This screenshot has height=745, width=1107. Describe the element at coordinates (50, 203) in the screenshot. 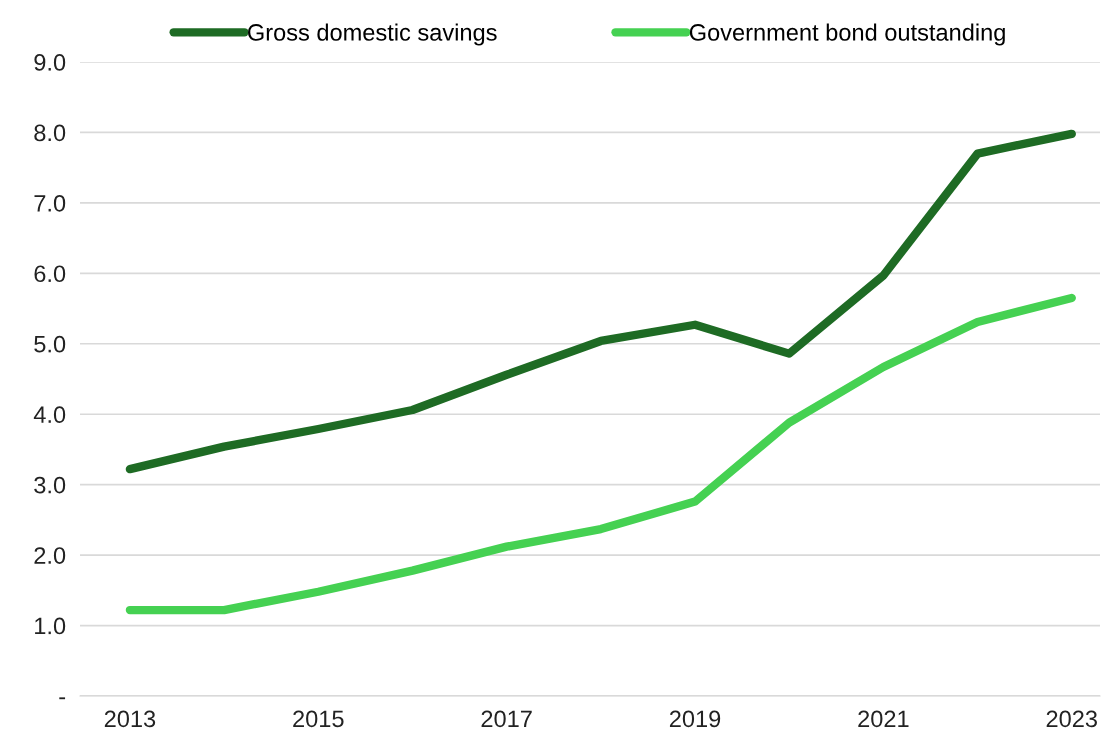

I see `y-tick-label: 7.0` at that location.